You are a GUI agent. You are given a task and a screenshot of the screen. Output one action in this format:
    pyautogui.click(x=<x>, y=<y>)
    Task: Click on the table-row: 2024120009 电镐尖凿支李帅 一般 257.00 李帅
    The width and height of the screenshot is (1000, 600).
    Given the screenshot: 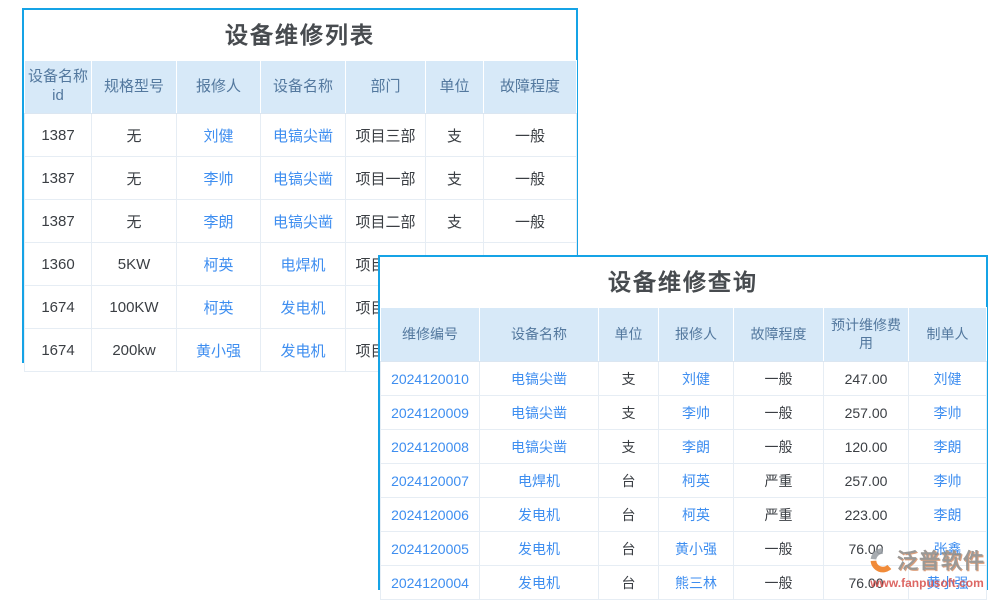 What is the action you would take?
    pyautogui.click(x=683, y=412)
    